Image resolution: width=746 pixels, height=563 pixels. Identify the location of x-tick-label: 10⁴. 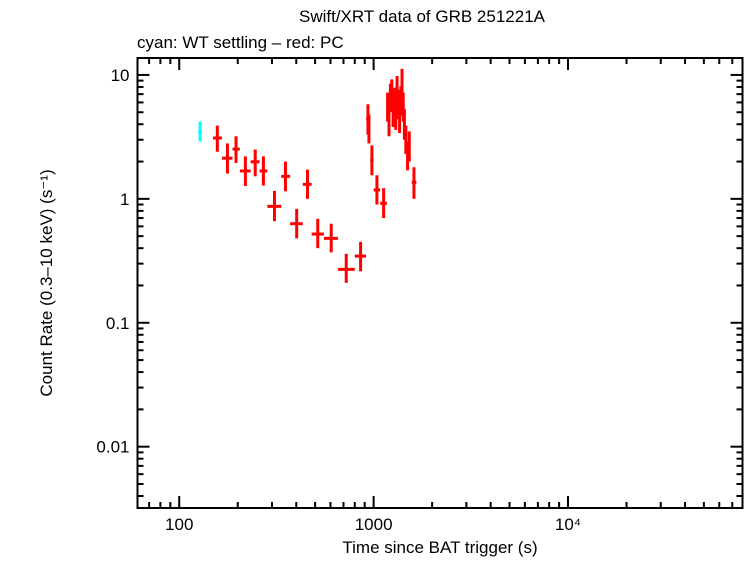
(568, 524).